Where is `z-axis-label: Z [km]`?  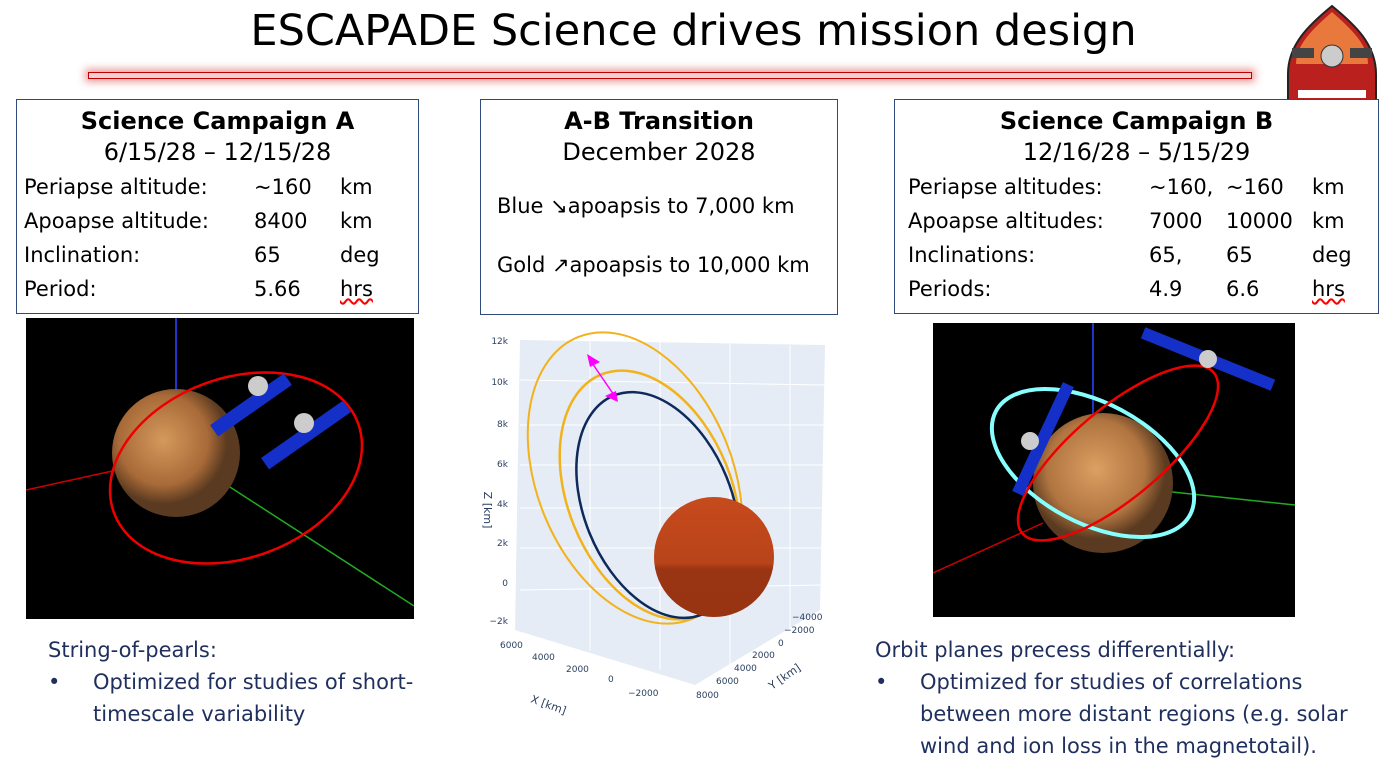 z-axis-label: Z [km] is located at coordinates (487, 510).